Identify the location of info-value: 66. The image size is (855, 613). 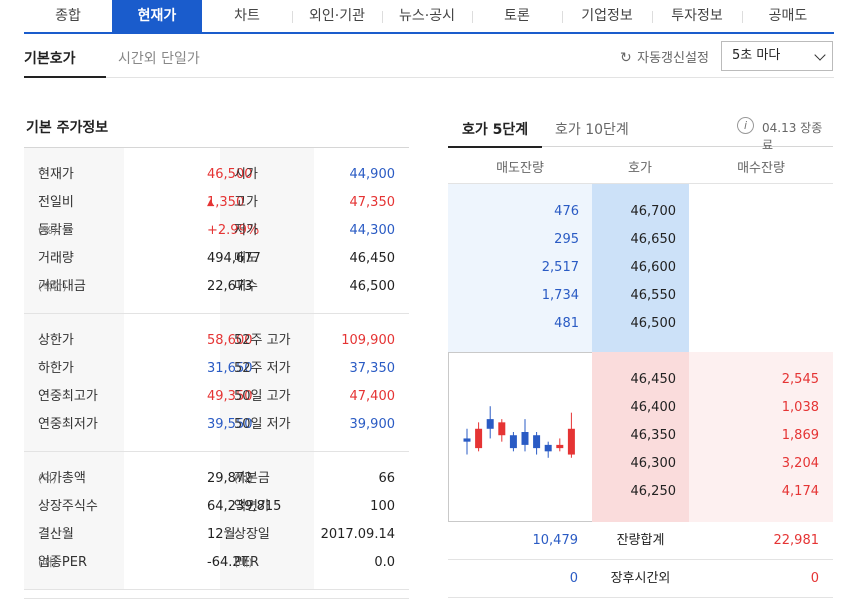
(386, 478).